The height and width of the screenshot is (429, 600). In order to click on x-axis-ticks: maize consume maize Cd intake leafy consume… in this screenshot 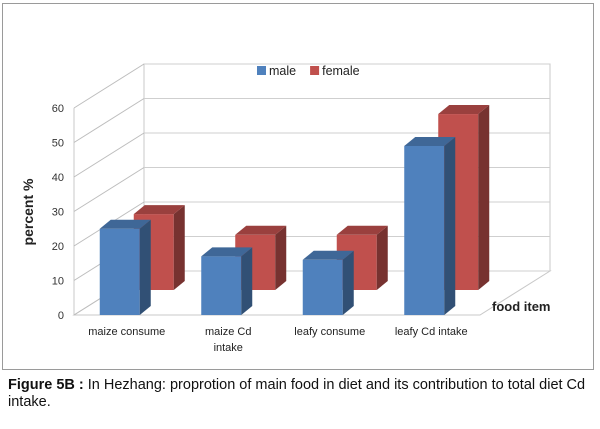, I will do `click(277, 340)`.